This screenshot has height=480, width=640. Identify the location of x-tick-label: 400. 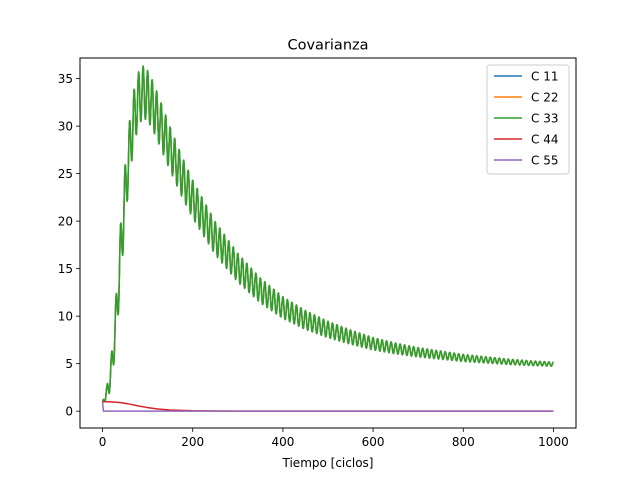
(282, 442).